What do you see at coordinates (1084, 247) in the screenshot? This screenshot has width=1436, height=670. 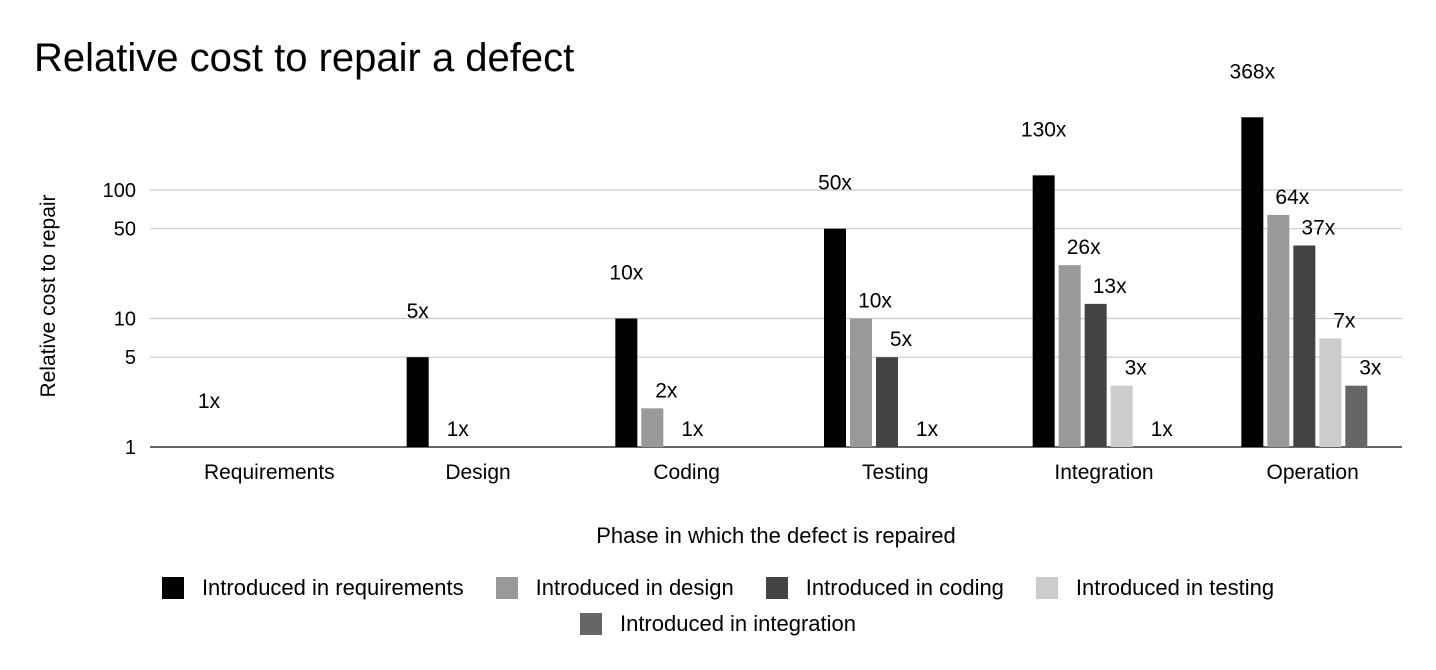 I see `data-label: 26x` at bounding box center [1084, 247].